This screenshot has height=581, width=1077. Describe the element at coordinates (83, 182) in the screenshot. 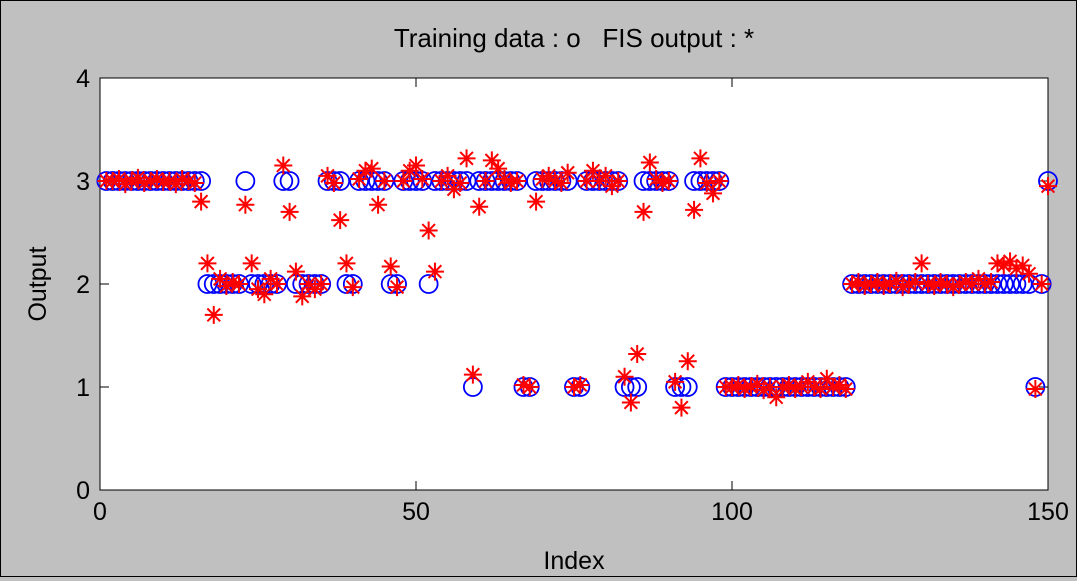

I see `y-tick-label: 3` at that location.